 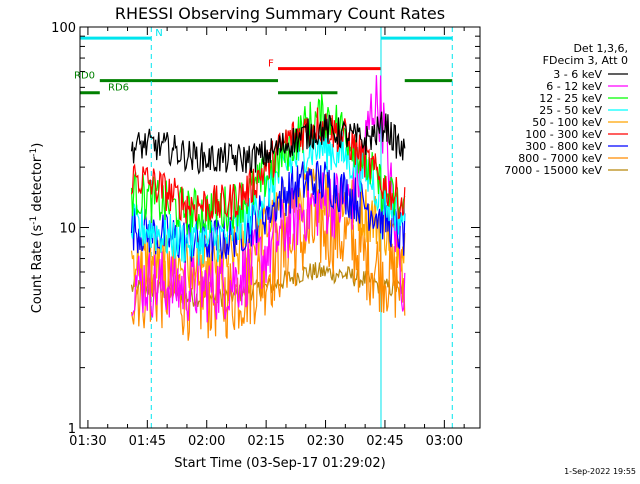 What do you see at coordinates (63, 28) in the screenshot?
I see `y-tick-label-2: 100` at bounding box center [63, 28].